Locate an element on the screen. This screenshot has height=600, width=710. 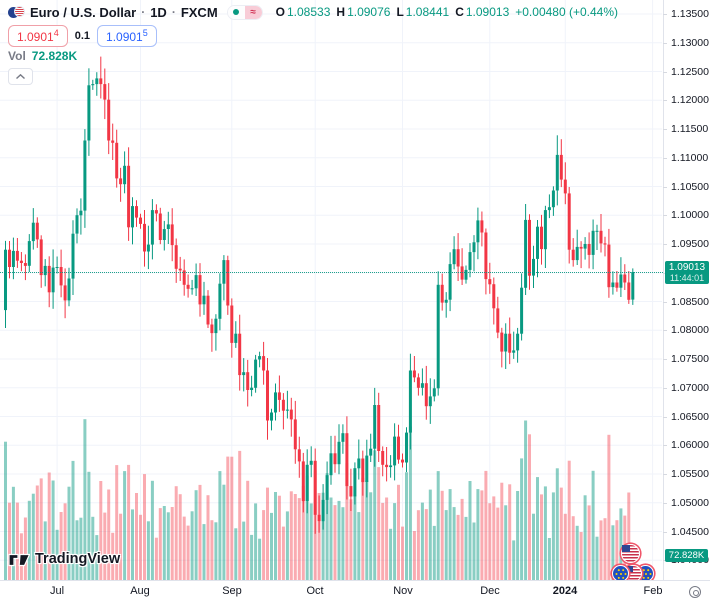
price-tick-label: 1.12000 is located at coordinates (686, 100).